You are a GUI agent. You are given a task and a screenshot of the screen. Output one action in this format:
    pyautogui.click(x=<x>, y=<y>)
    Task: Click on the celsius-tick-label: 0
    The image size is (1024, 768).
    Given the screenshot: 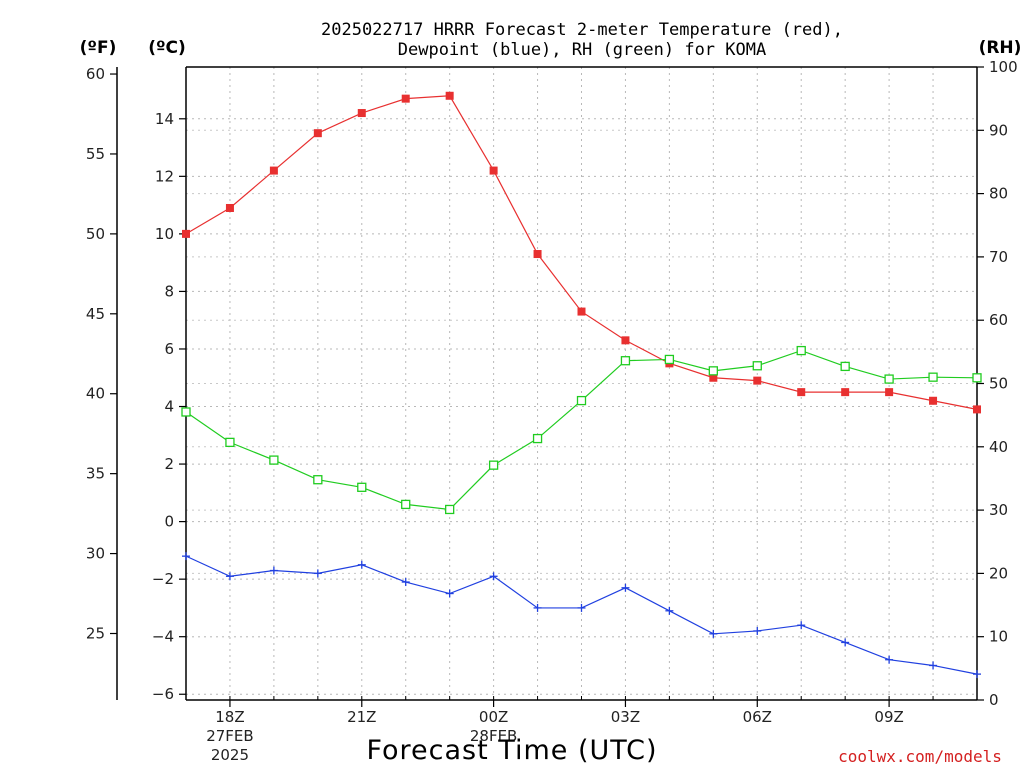 What is the action you would take?
    pyautogui.click(x=169, y=522)
    